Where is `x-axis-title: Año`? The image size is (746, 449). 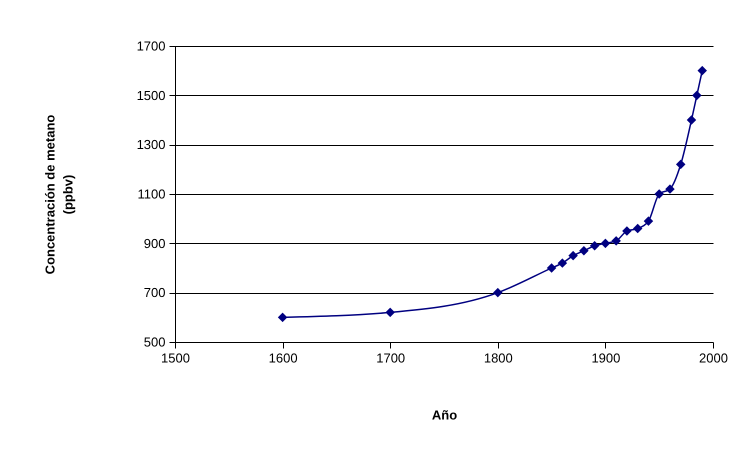 x-axis-title: Año is located at coordinates (445, 415).